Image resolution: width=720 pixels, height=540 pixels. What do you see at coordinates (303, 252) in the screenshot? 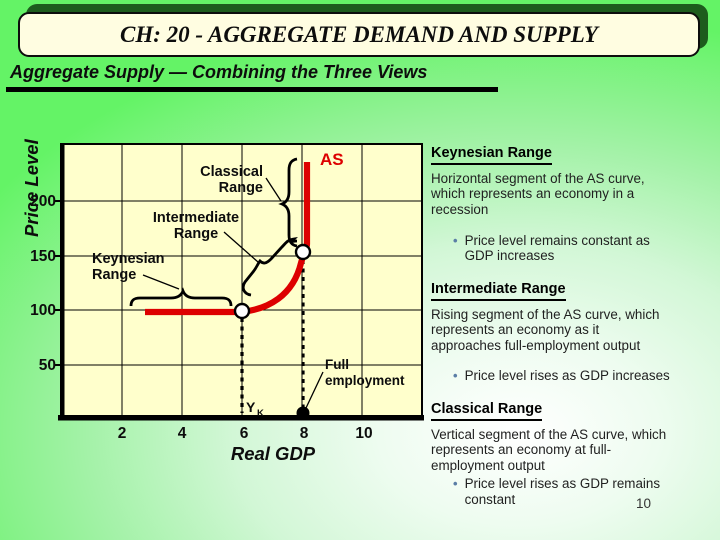
I see `classical-kink-marker` at bounding box center [303, 252].